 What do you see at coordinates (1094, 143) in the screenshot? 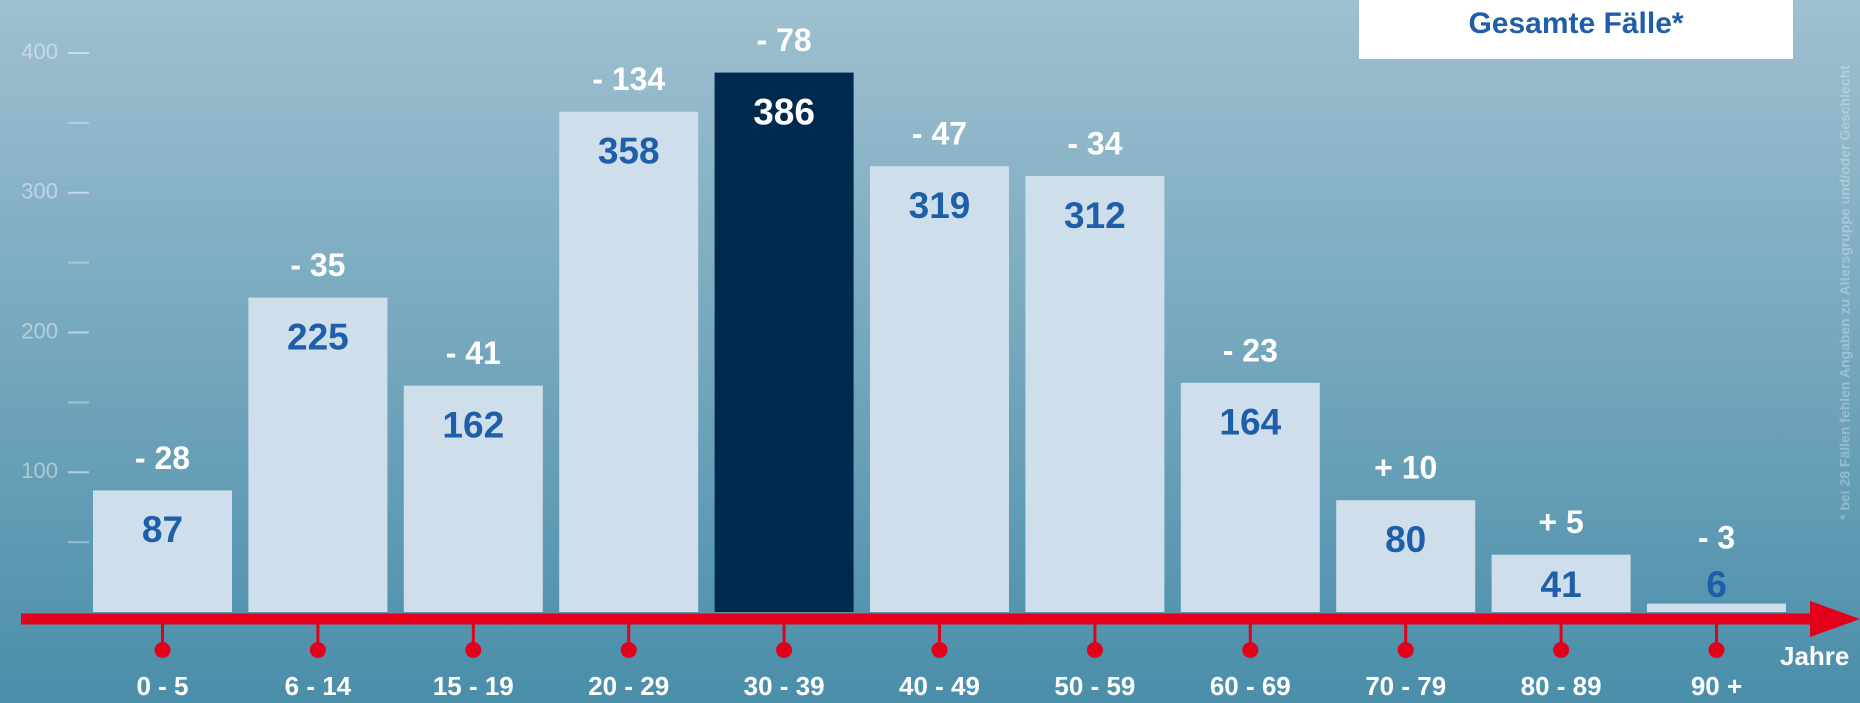
I see `change-label: - 34` at bounding box center [1094, 143].